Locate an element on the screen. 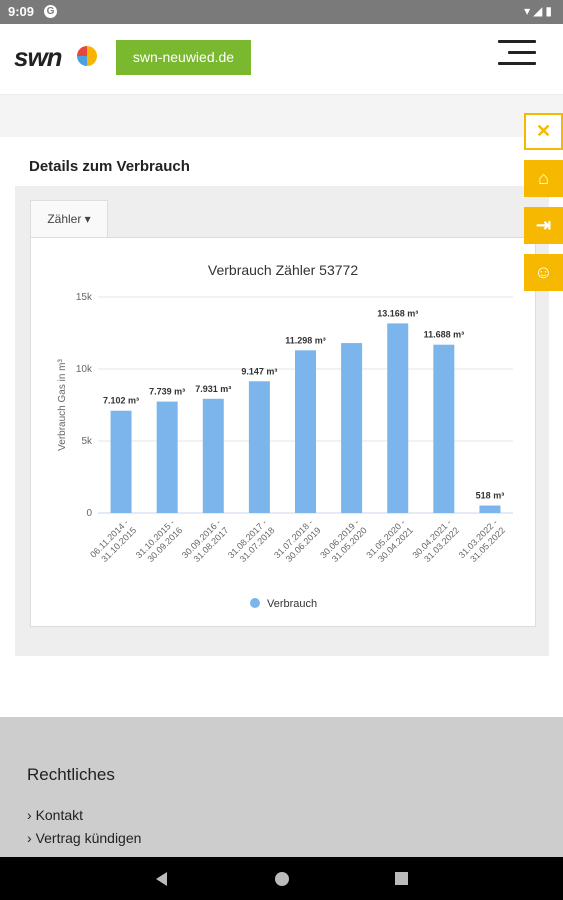 This screenshot has width=563, height=900. hamburger-menu-icon is located at coordinates (517, 52).